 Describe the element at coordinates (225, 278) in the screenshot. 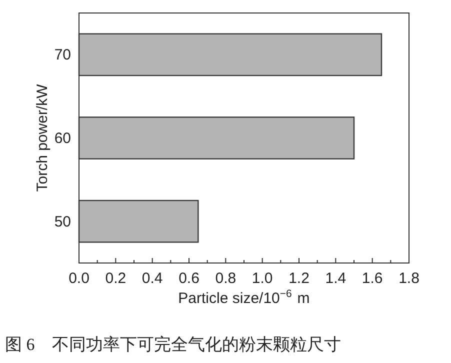

I see `x-tick-label: 0.8` at that location.